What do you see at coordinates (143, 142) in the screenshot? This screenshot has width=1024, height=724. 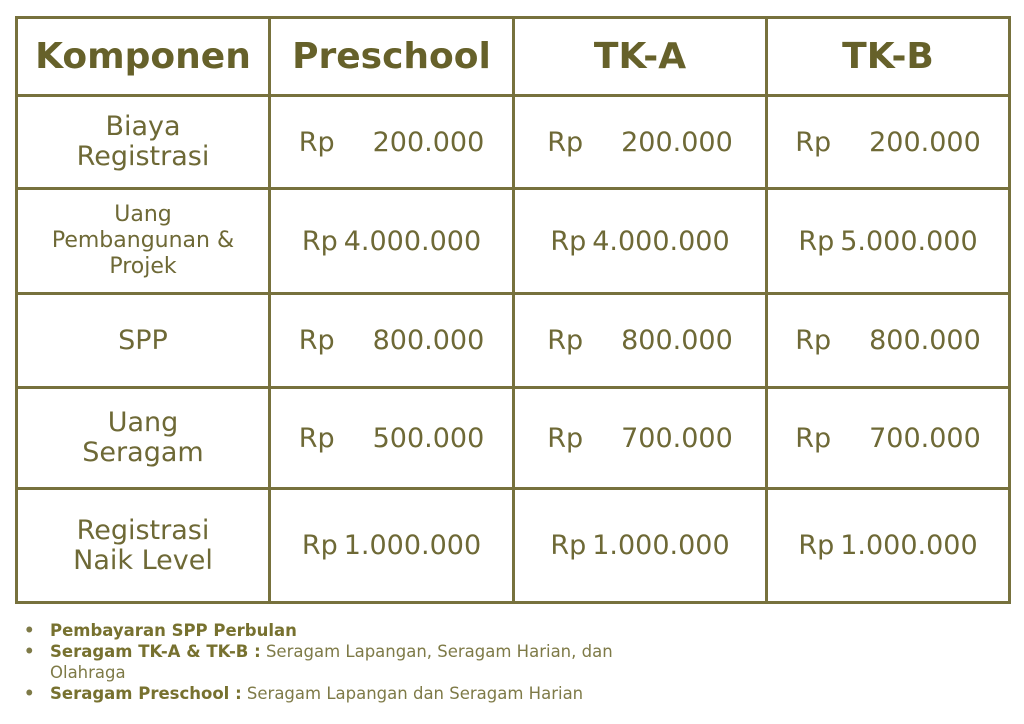 I see `component-cell: Biaya Registrasi` at bounding box center [143, 142].